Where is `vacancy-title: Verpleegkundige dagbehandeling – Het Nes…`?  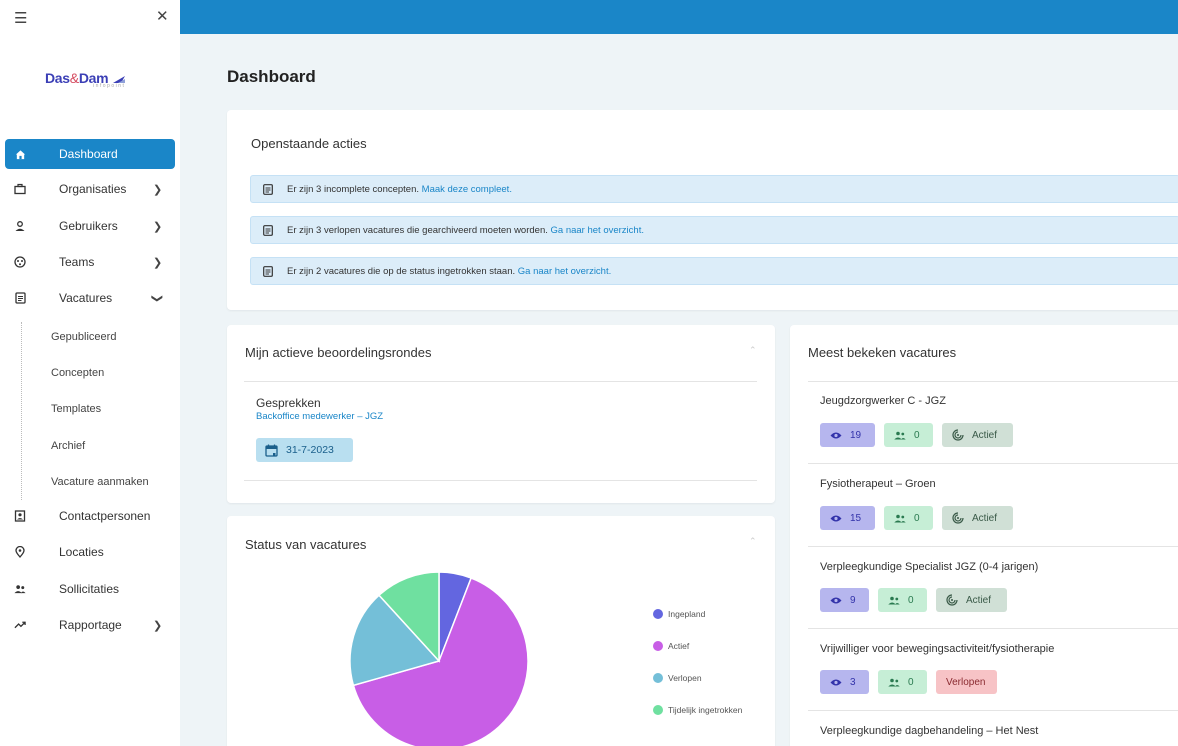
vacancy-title: Verpleegkundige dagbehandeling – Het Nes… is located at coordinates (929, 731).